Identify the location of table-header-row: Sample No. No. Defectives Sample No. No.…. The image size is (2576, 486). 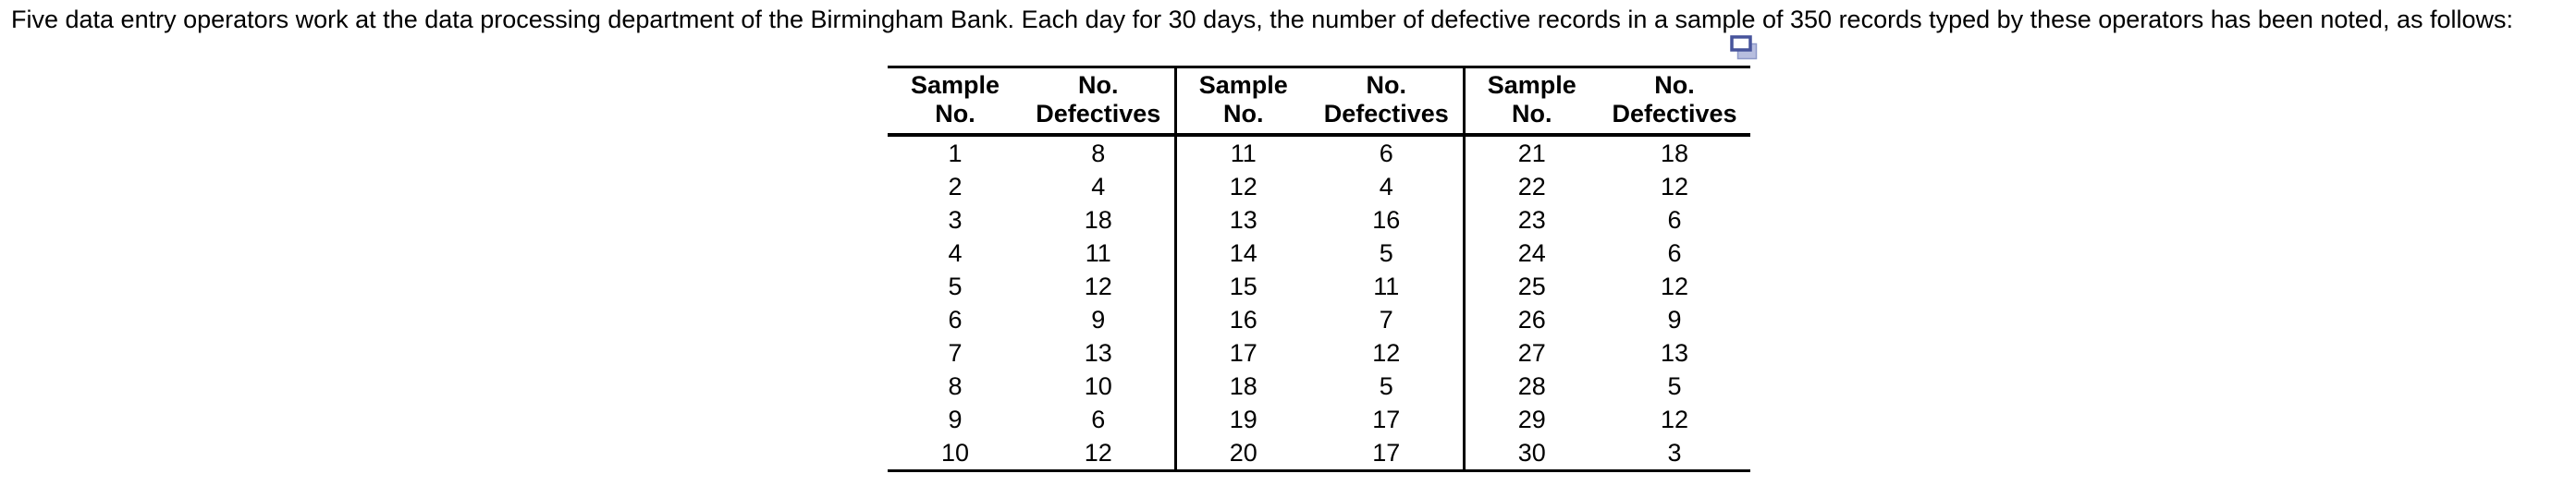
(1319, 102).